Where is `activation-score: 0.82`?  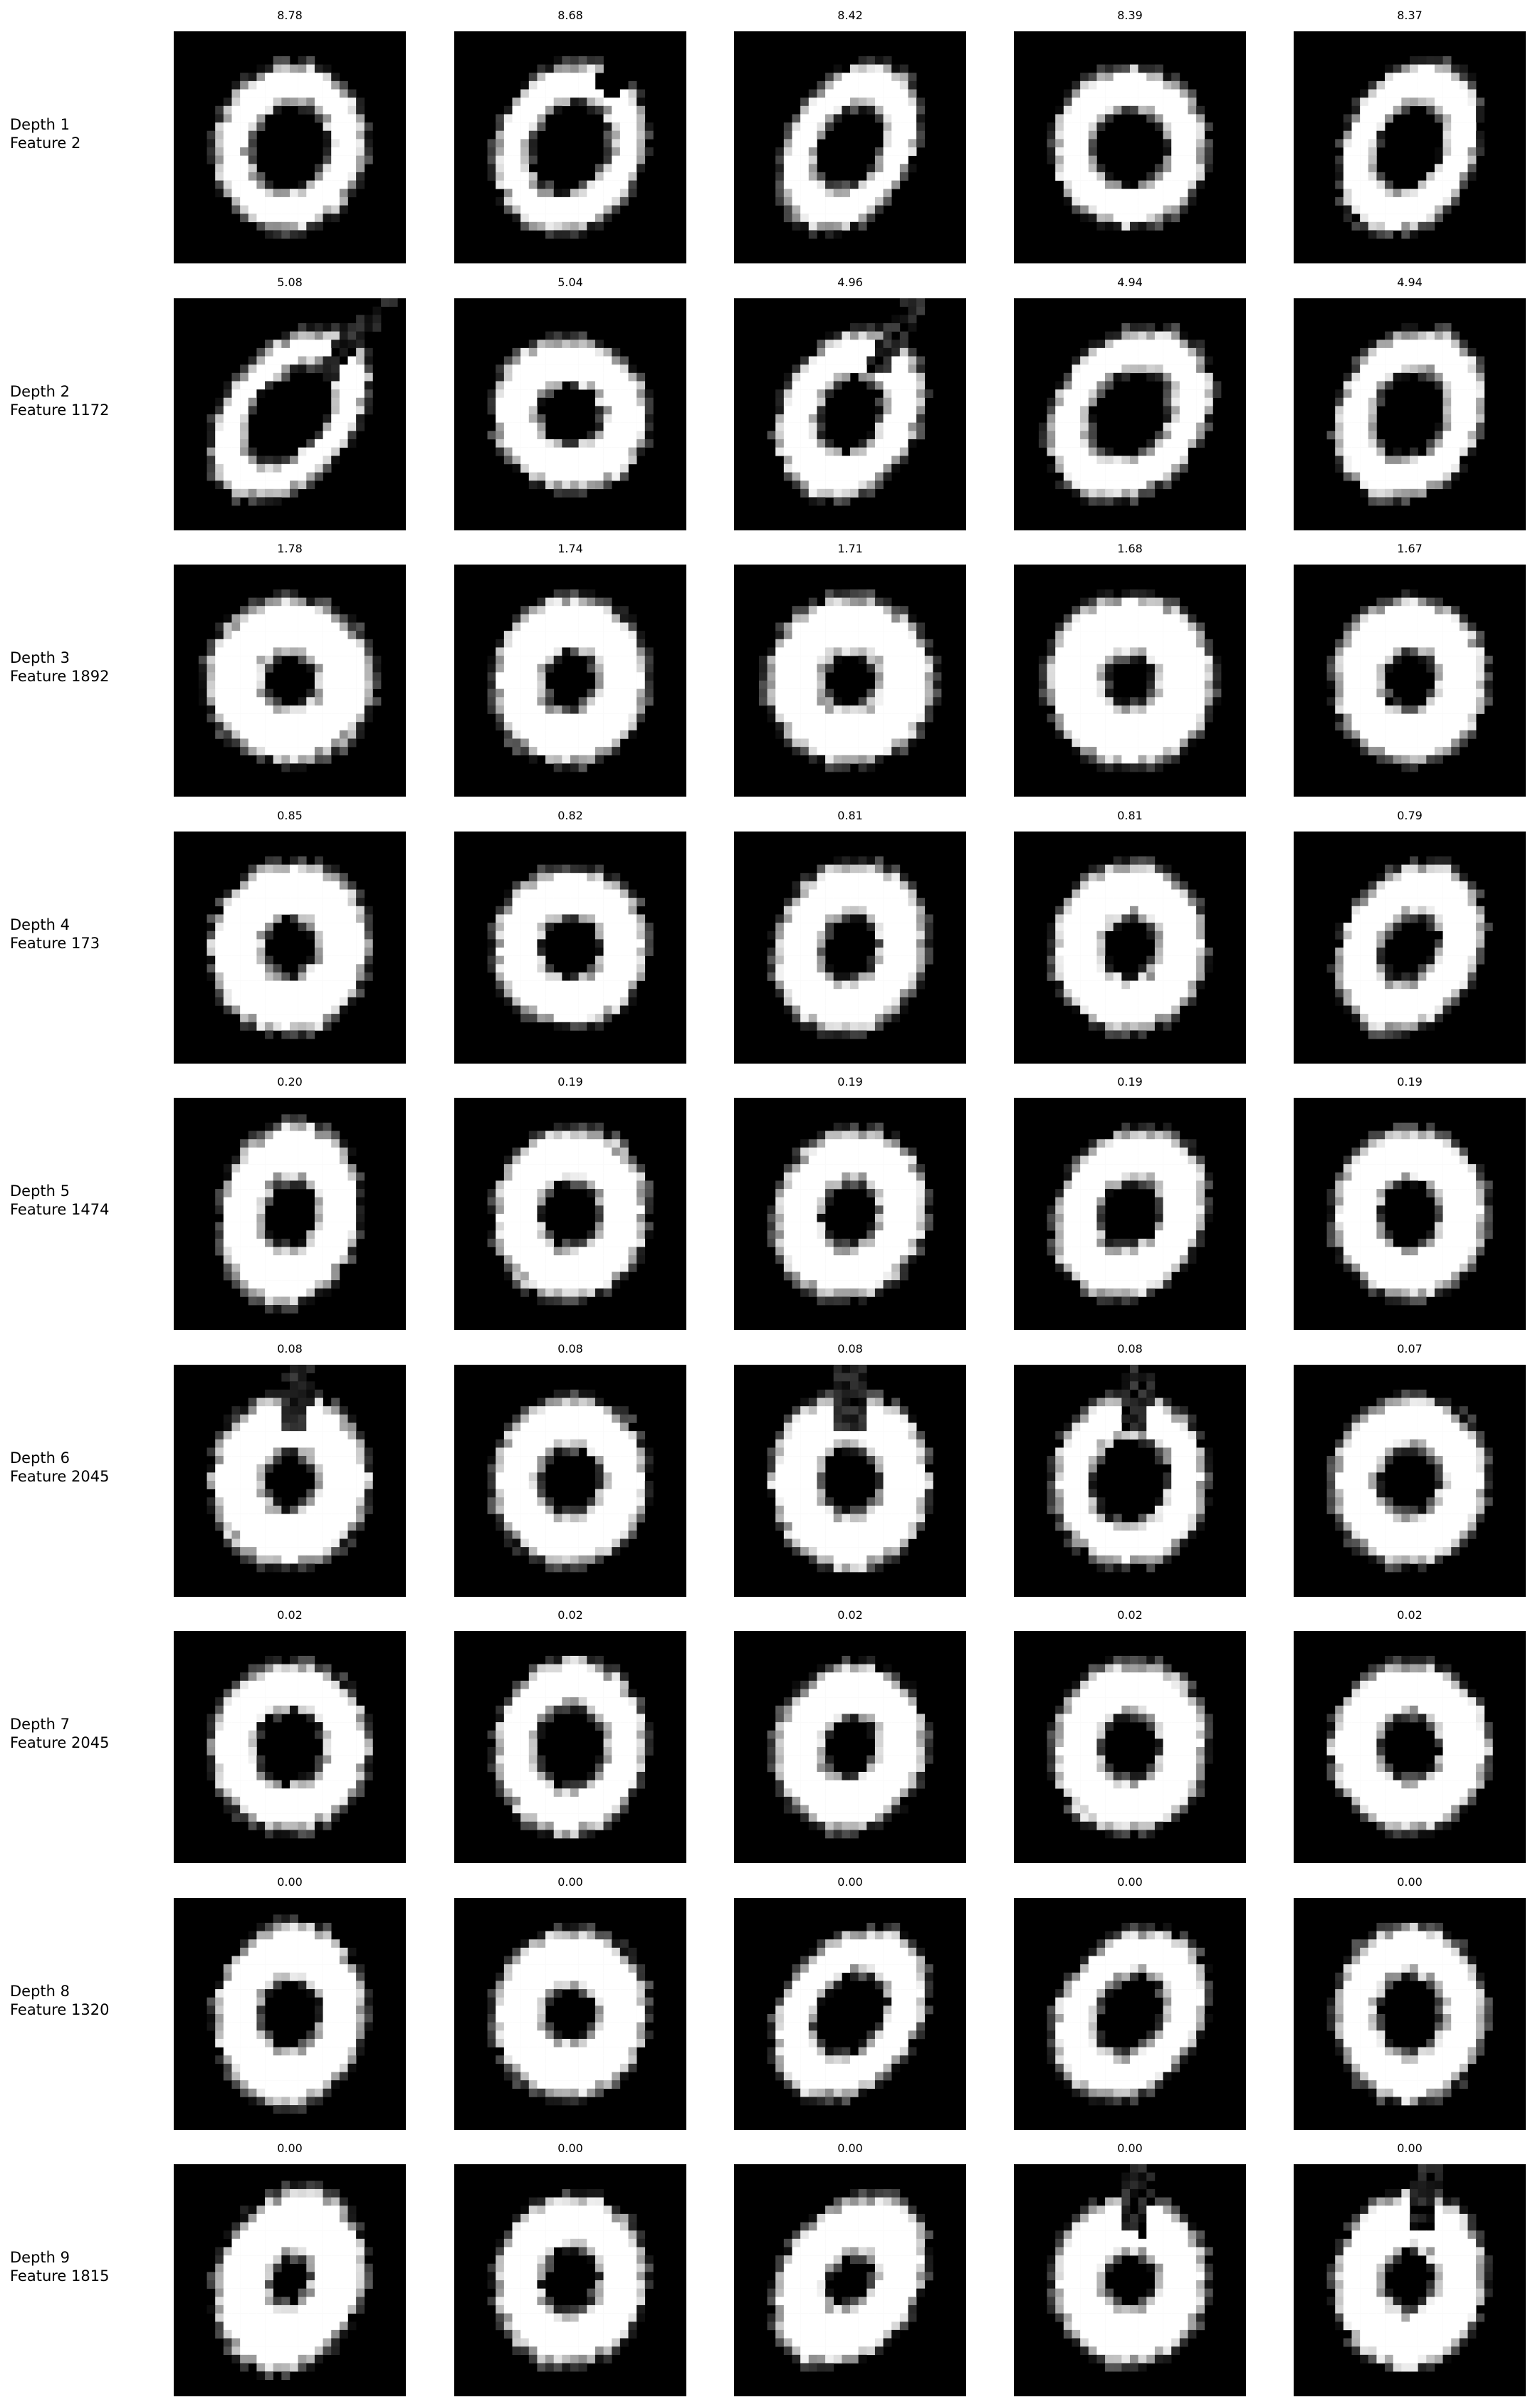 activation-score: 0.82 is located at coordinates (570, 815).